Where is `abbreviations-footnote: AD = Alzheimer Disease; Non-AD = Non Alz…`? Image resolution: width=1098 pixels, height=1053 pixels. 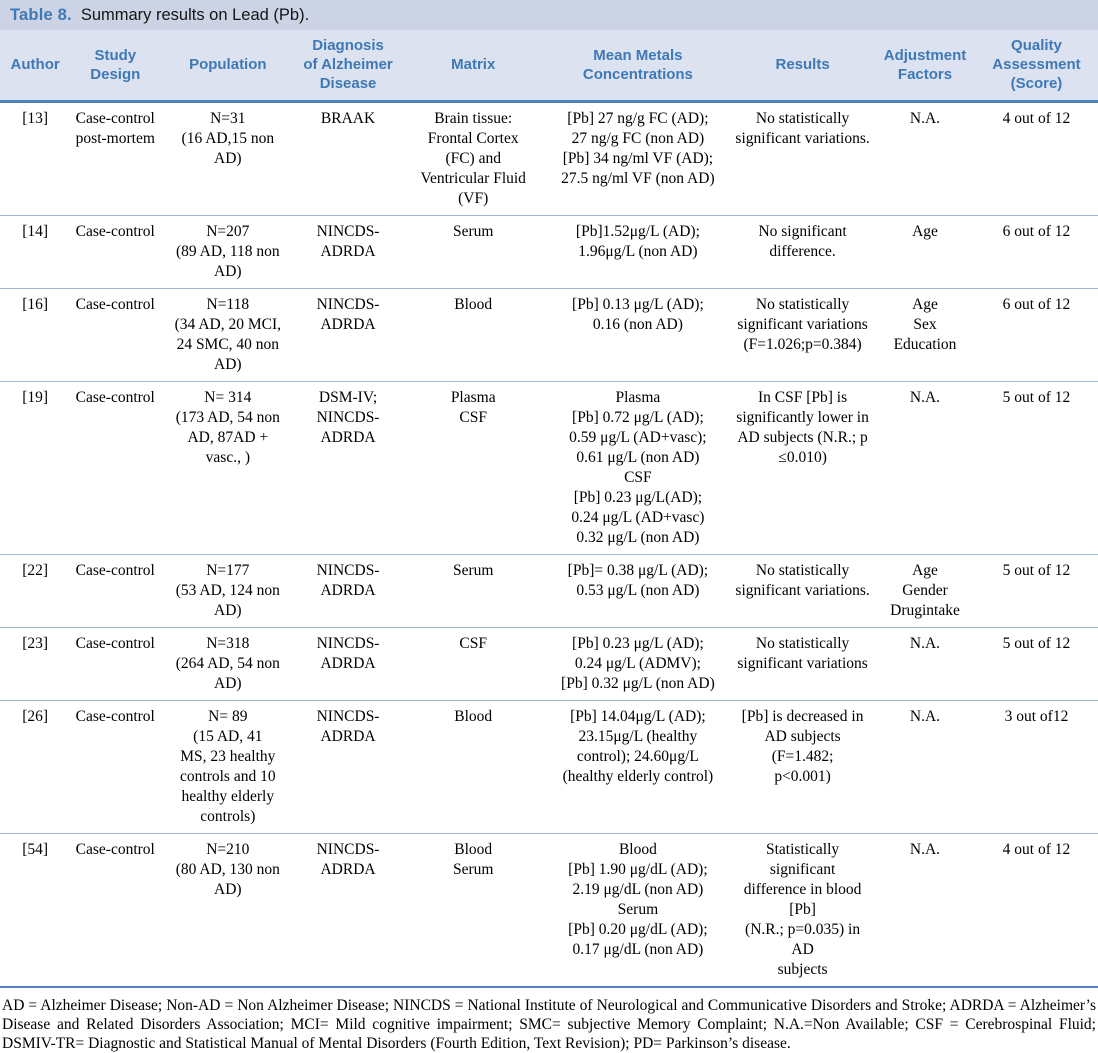
abbreviations-footnote: AD = Alzheimer Disease; Non-AD = Non Alz… is located at coordinates (549, 1024).